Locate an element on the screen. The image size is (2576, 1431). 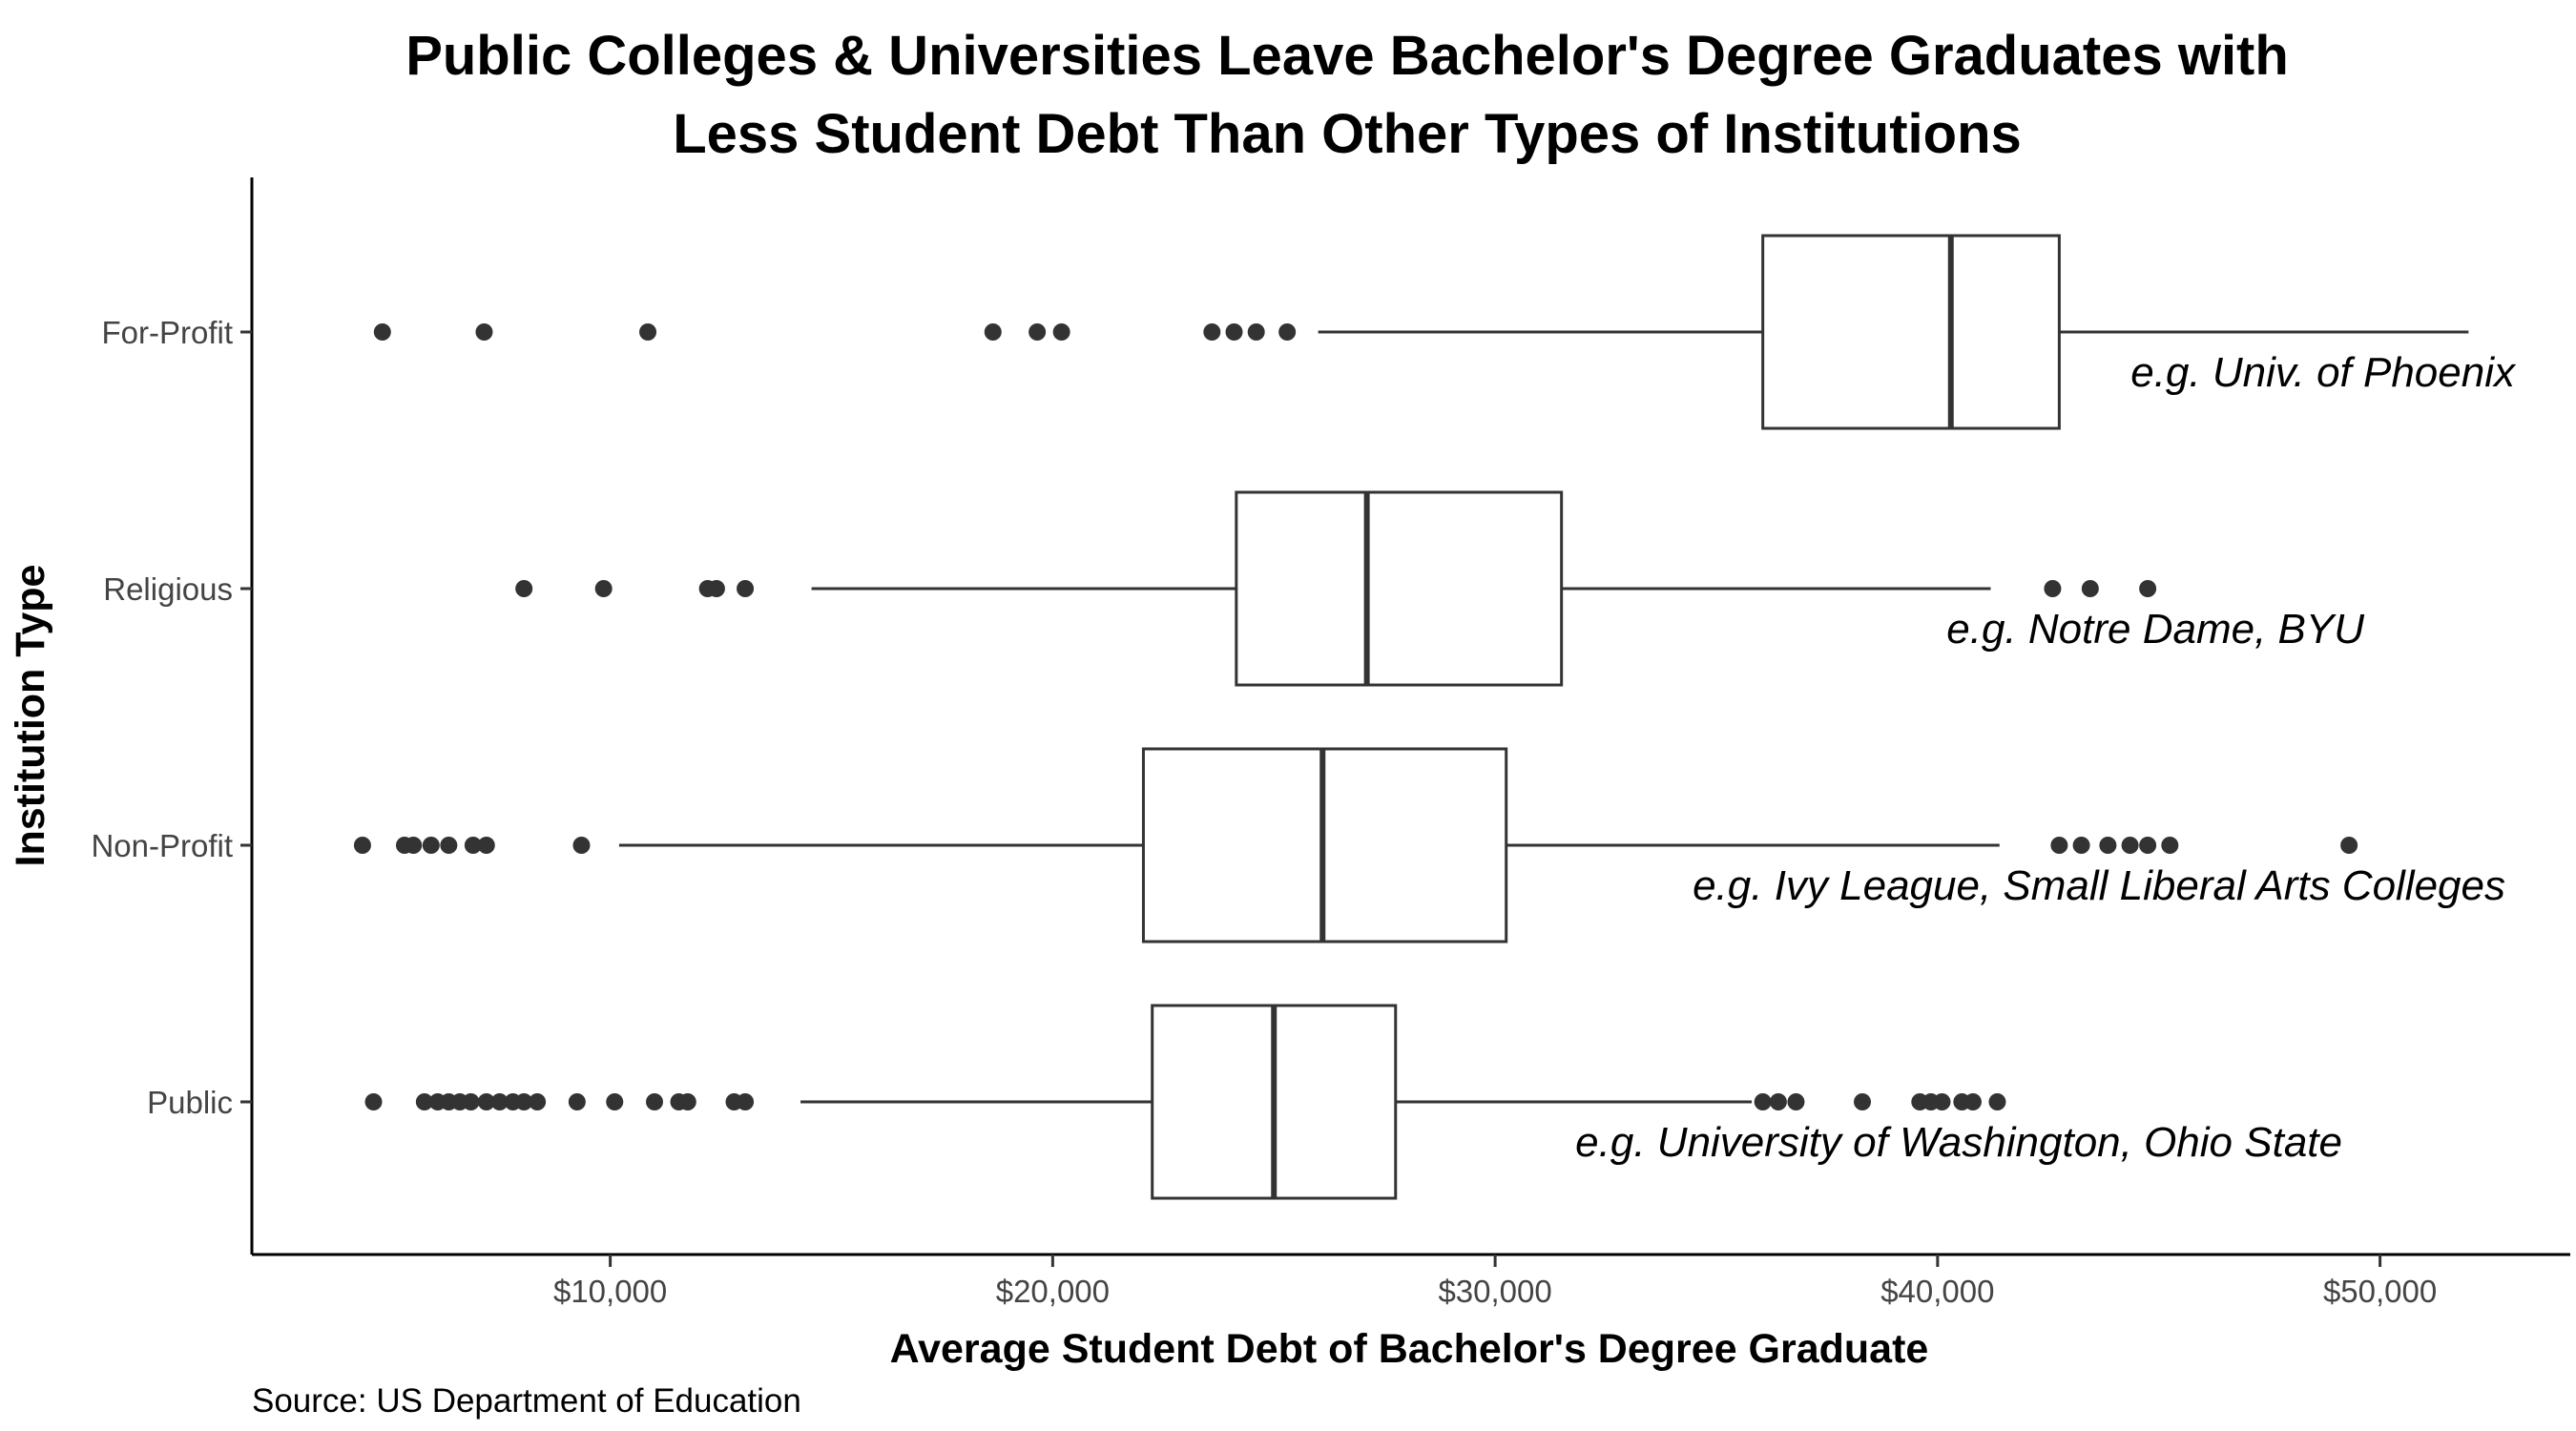
x-tick-label: $10,000 is located at coordinates (610, 1291).